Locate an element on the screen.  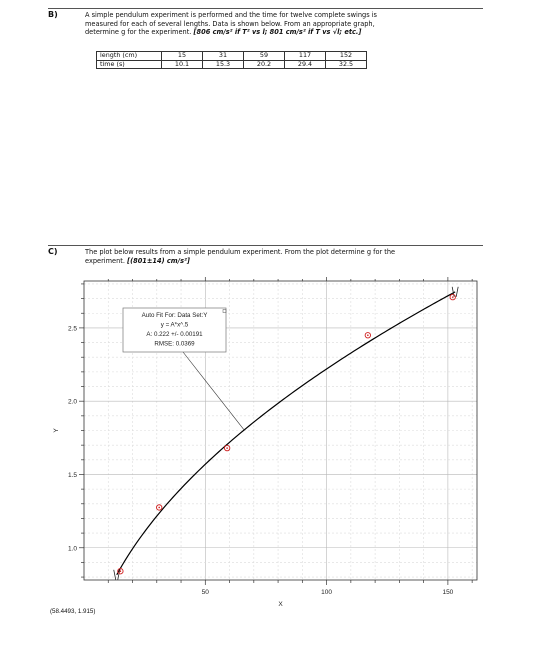
section-b-rule is located at coordinates (265, 8).